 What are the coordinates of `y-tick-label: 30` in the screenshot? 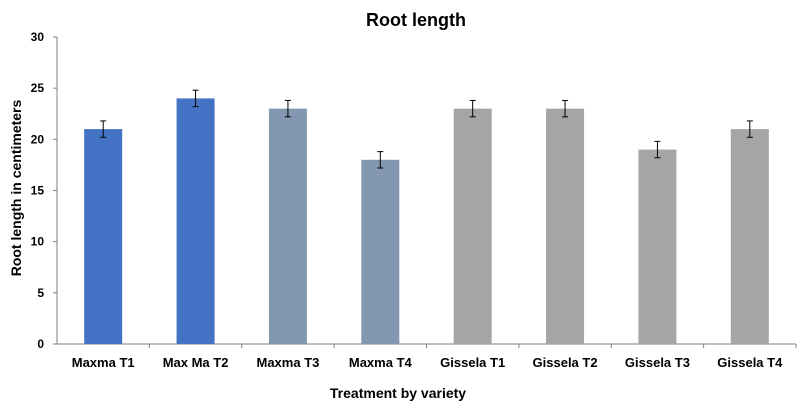 It's located at (38, 37).